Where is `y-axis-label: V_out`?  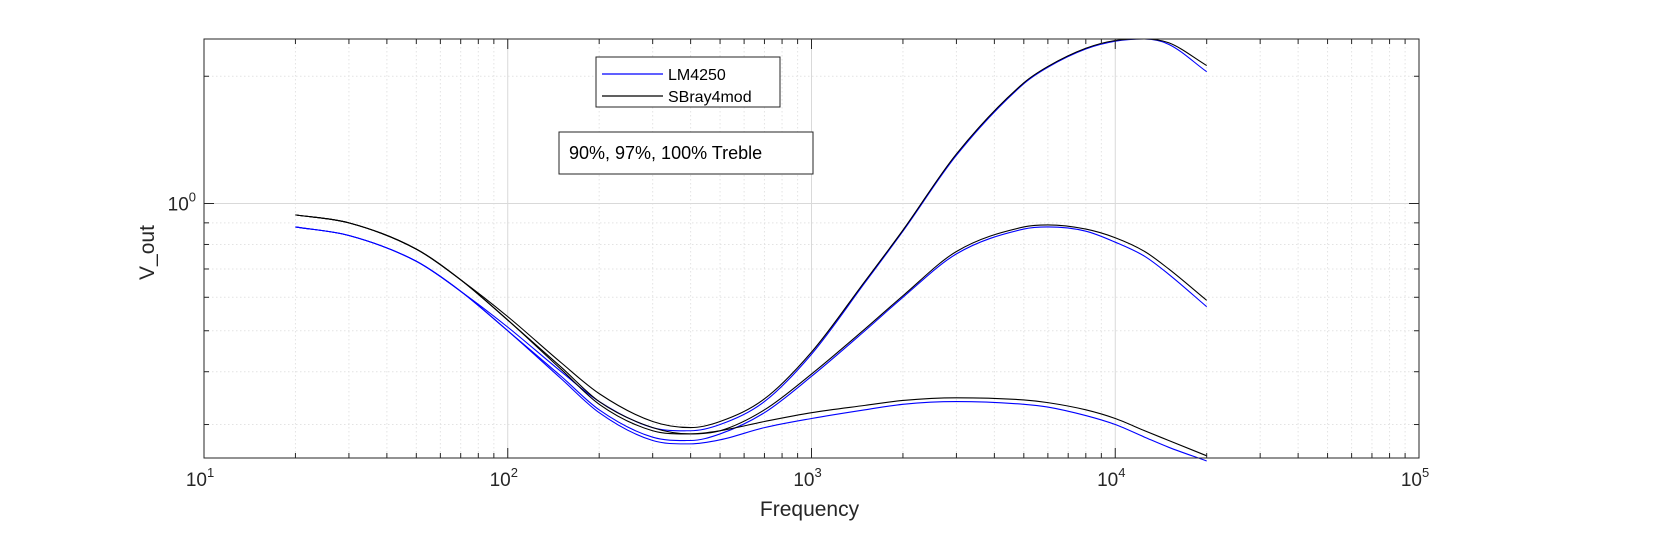
y-axis-label: V_out is located at coordinates (147, 252).